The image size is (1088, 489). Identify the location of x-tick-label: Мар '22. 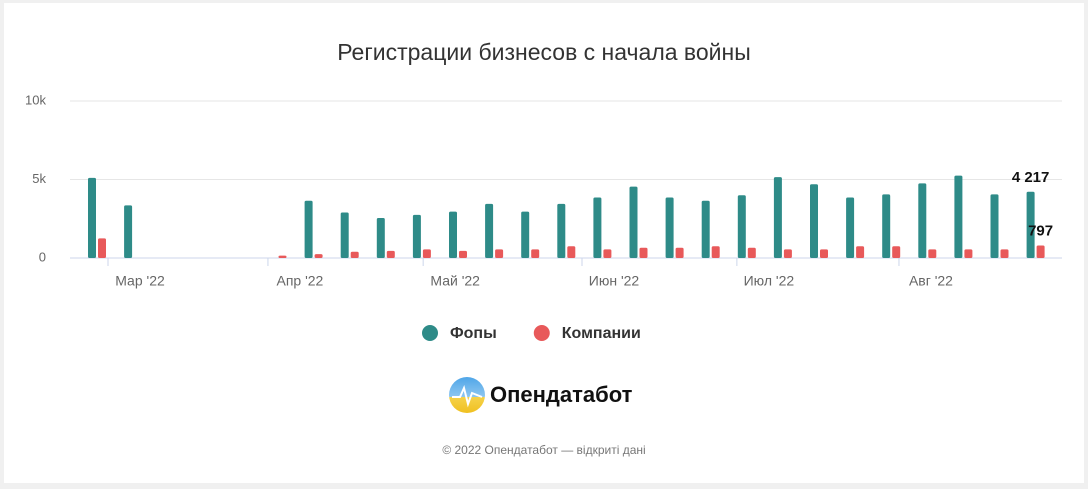
(140, 281).